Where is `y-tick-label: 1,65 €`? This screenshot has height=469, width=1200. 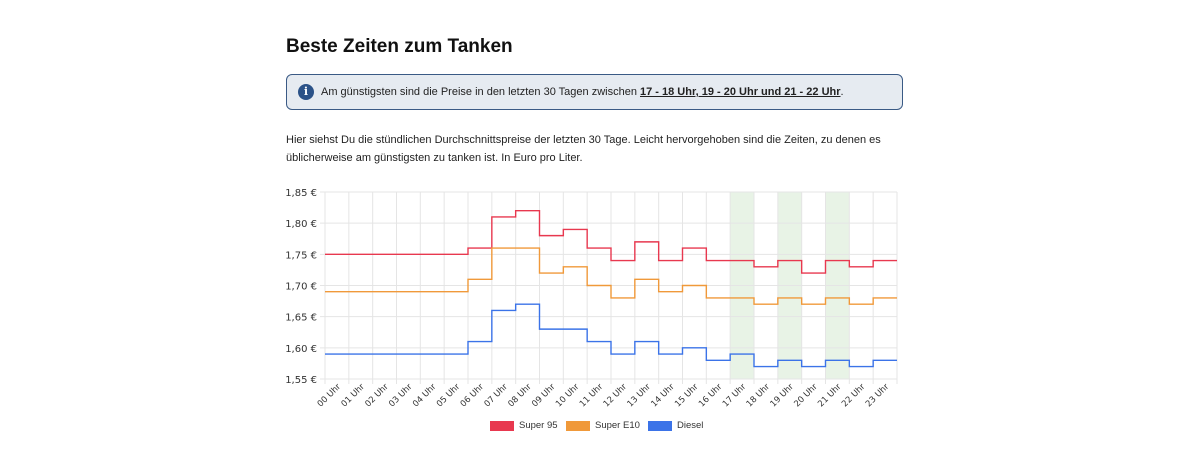 y-tick-label: 1,65 € is located at coordinates (301, 318).